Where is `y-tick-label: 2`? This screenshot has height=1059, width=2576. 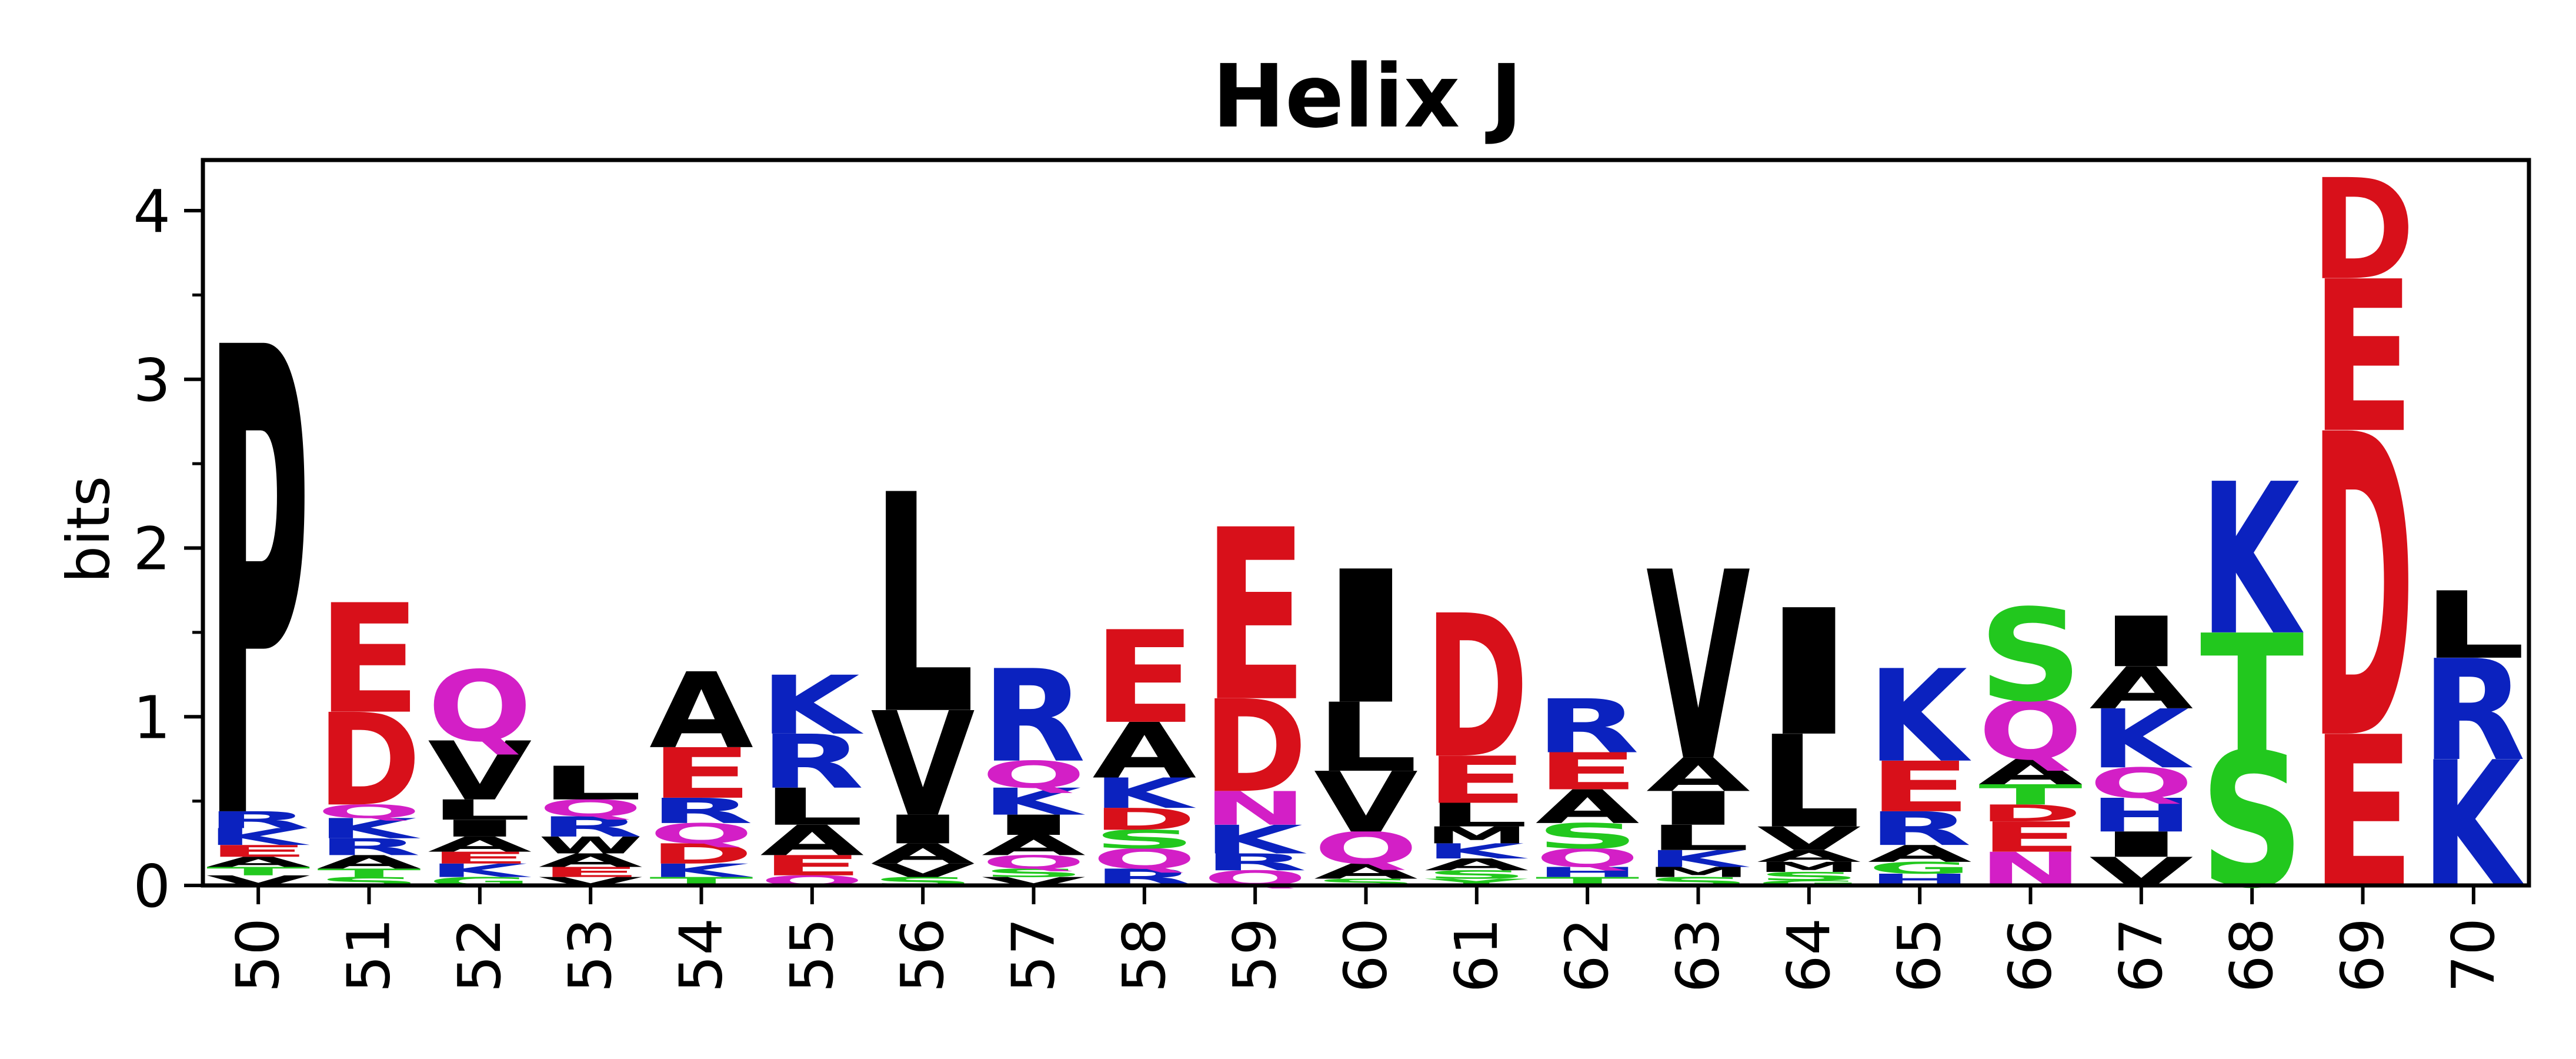 y-tick-label: 2 is located at coordinates (152, 549).